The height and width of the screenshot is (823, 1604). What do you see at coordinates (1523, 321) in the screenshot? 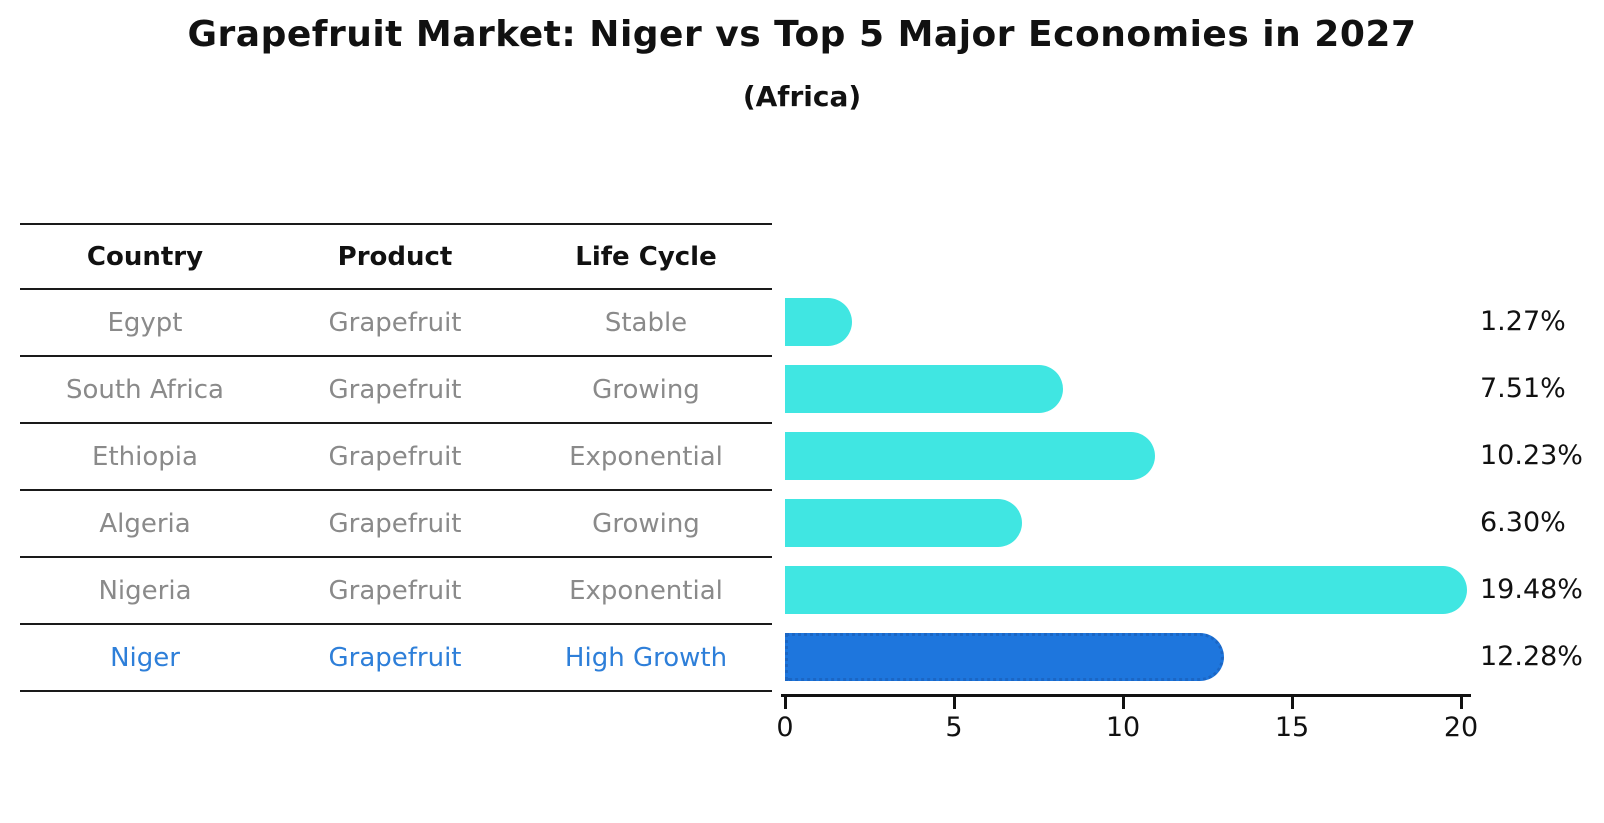
I see `value-label: 1.27%` at bounding box center [1523, 321].